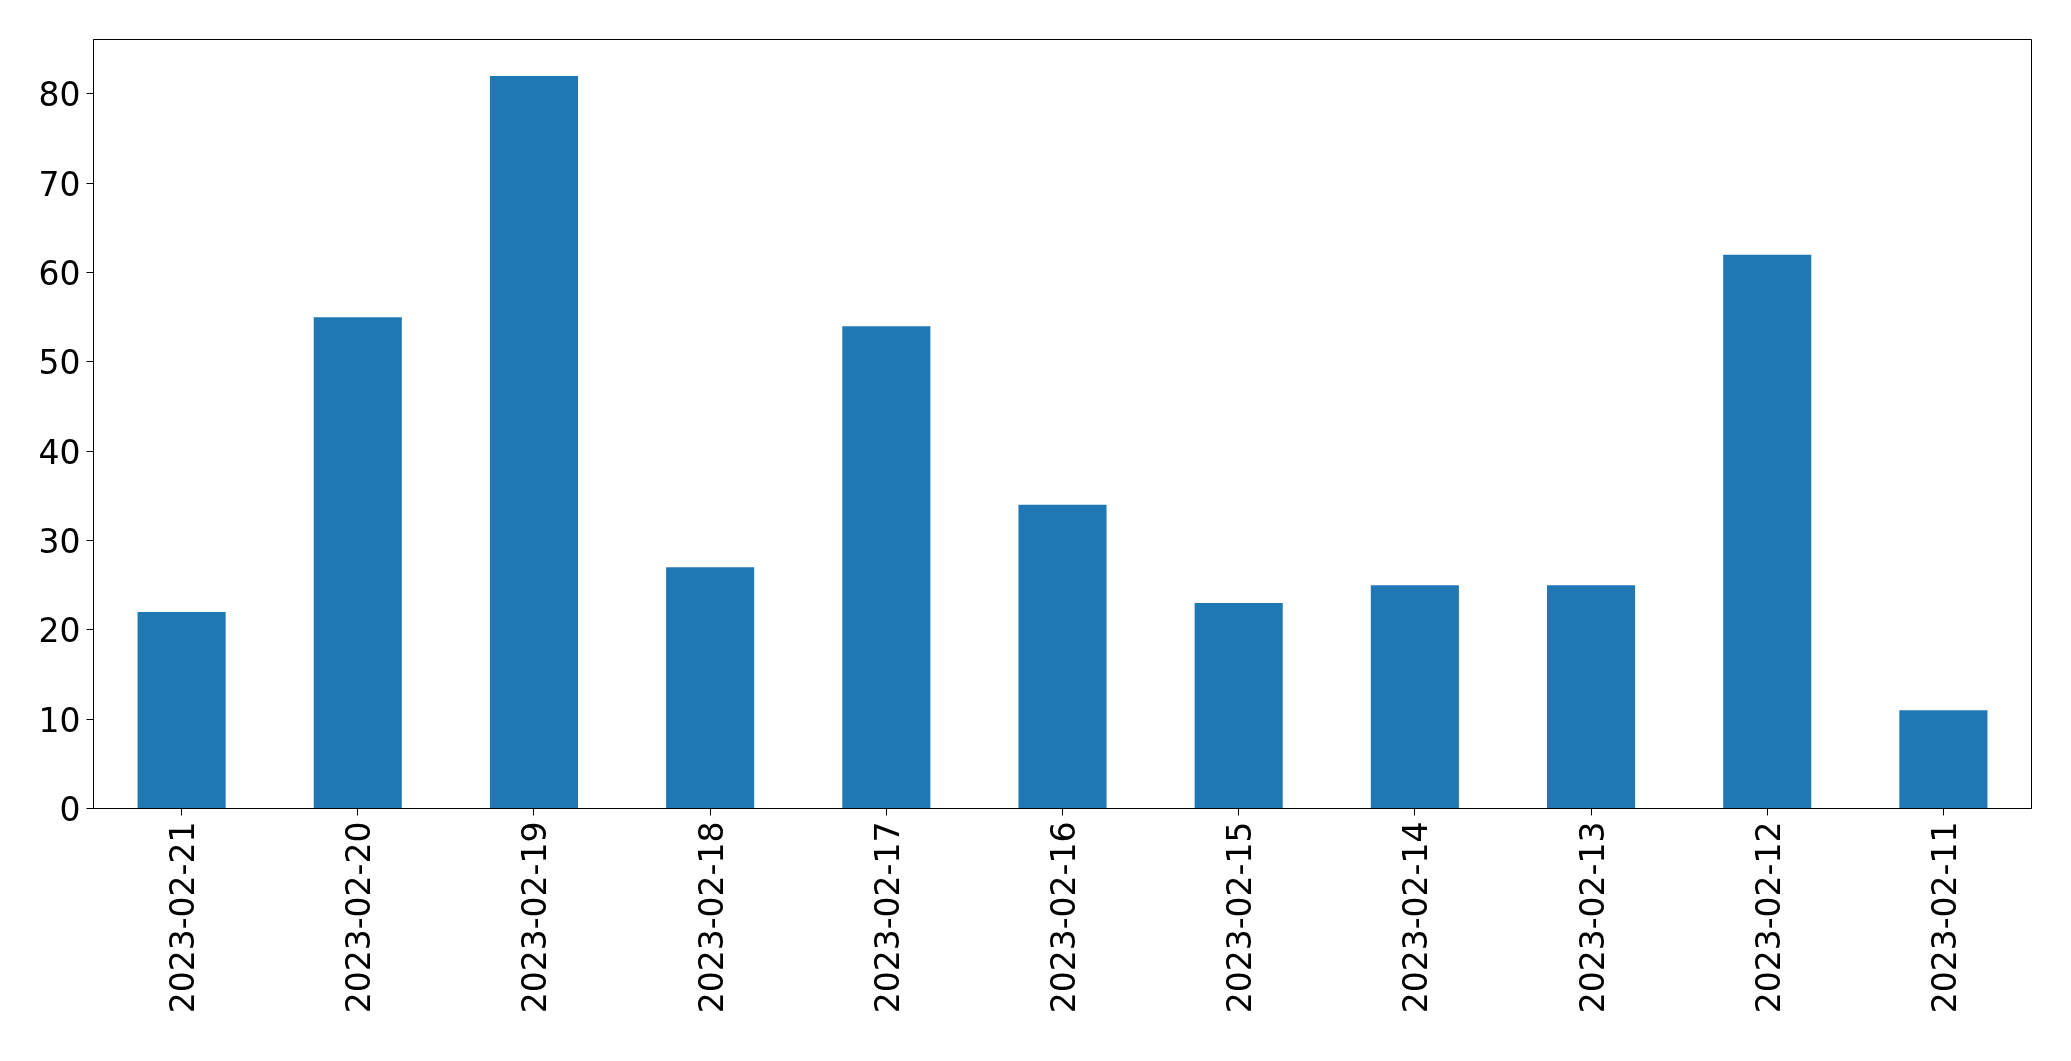  What do you see at coordinates (711, 917) in the screenshot?
I see `x-tick-label: 2023-02-18` at bounding box center [711, 917].